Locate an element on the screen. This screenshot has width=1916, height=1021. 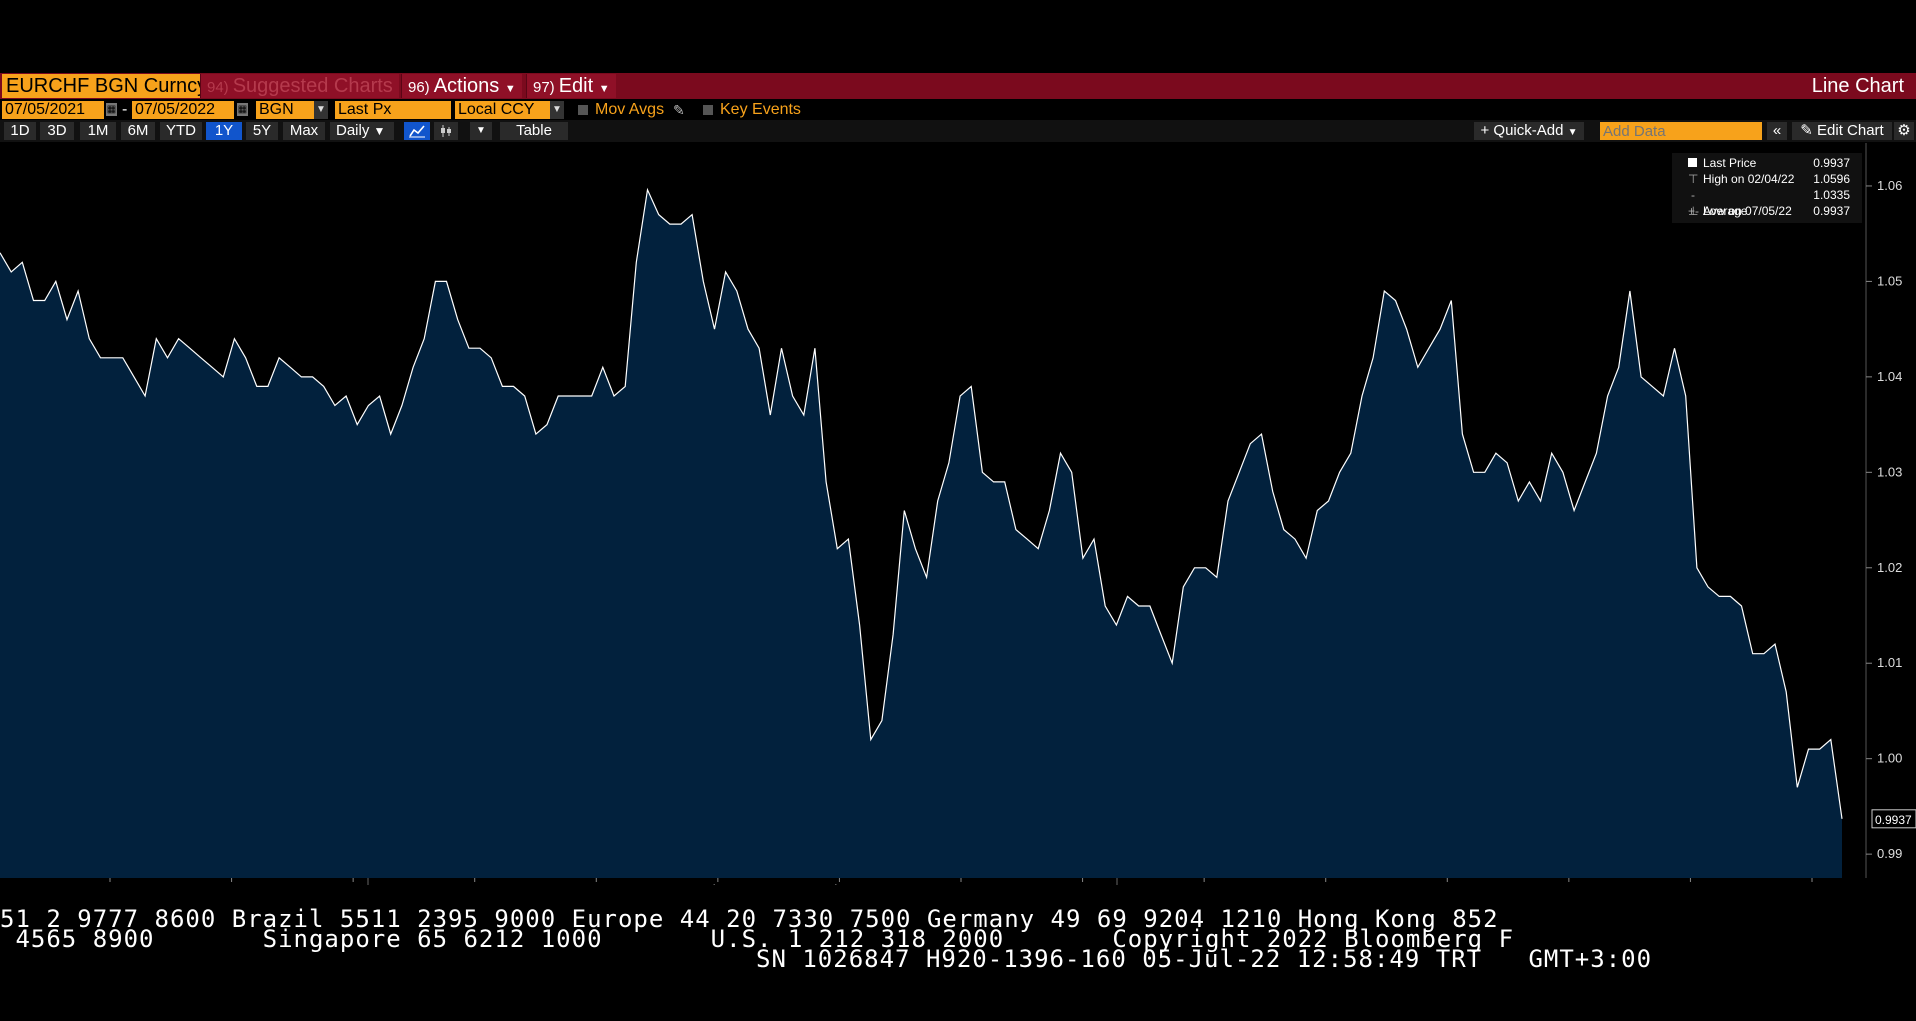
chart-style-dropdown-icon: ▼ is located at coordinates (481, 131).